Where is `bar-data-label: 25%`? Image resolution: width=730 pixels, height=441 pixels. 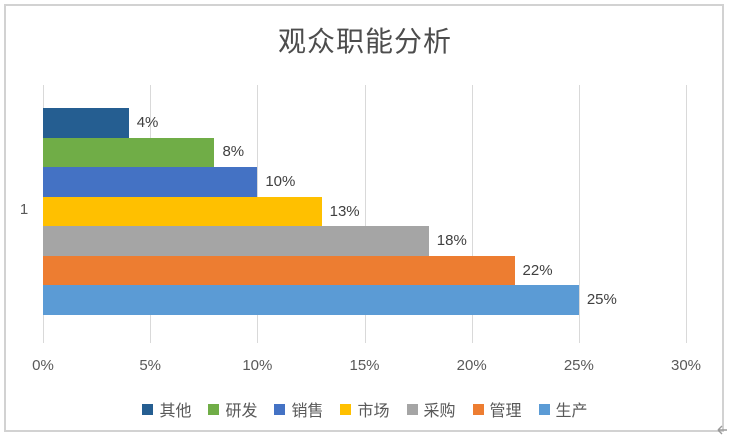 bar-data-label: 25% is located at coordinates (601, 300).